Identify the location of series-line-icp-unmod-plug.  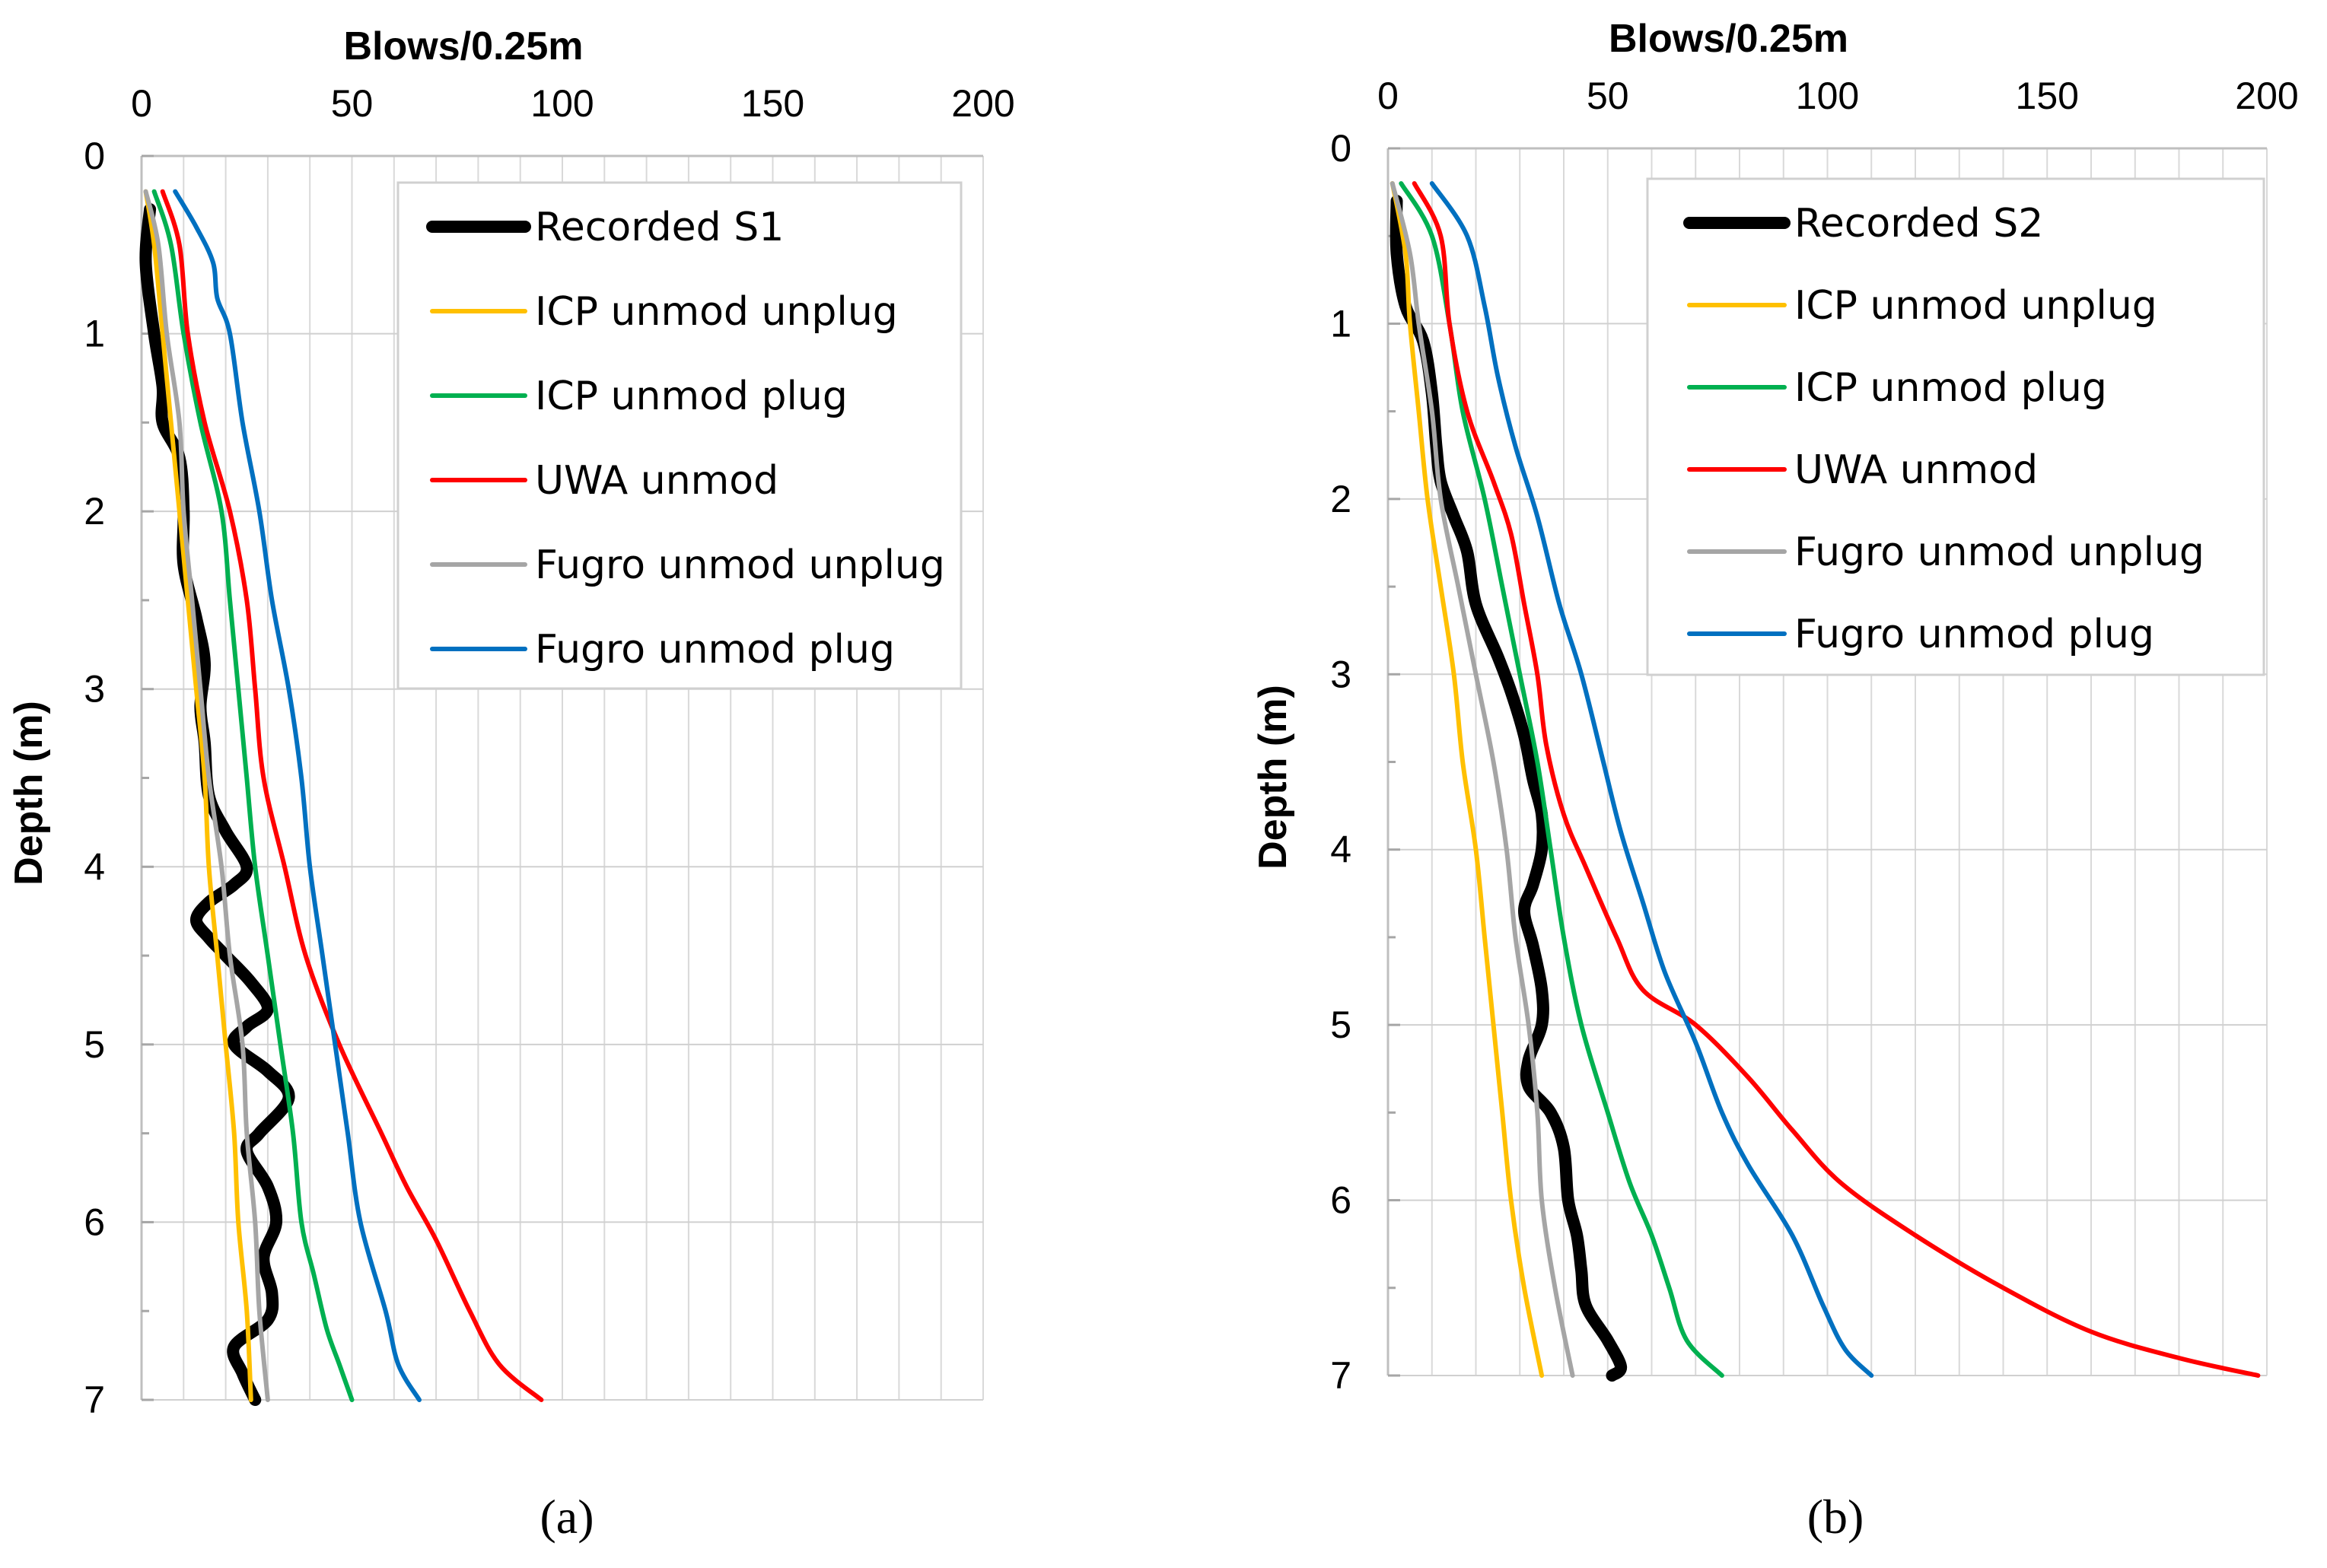
(253, 795).